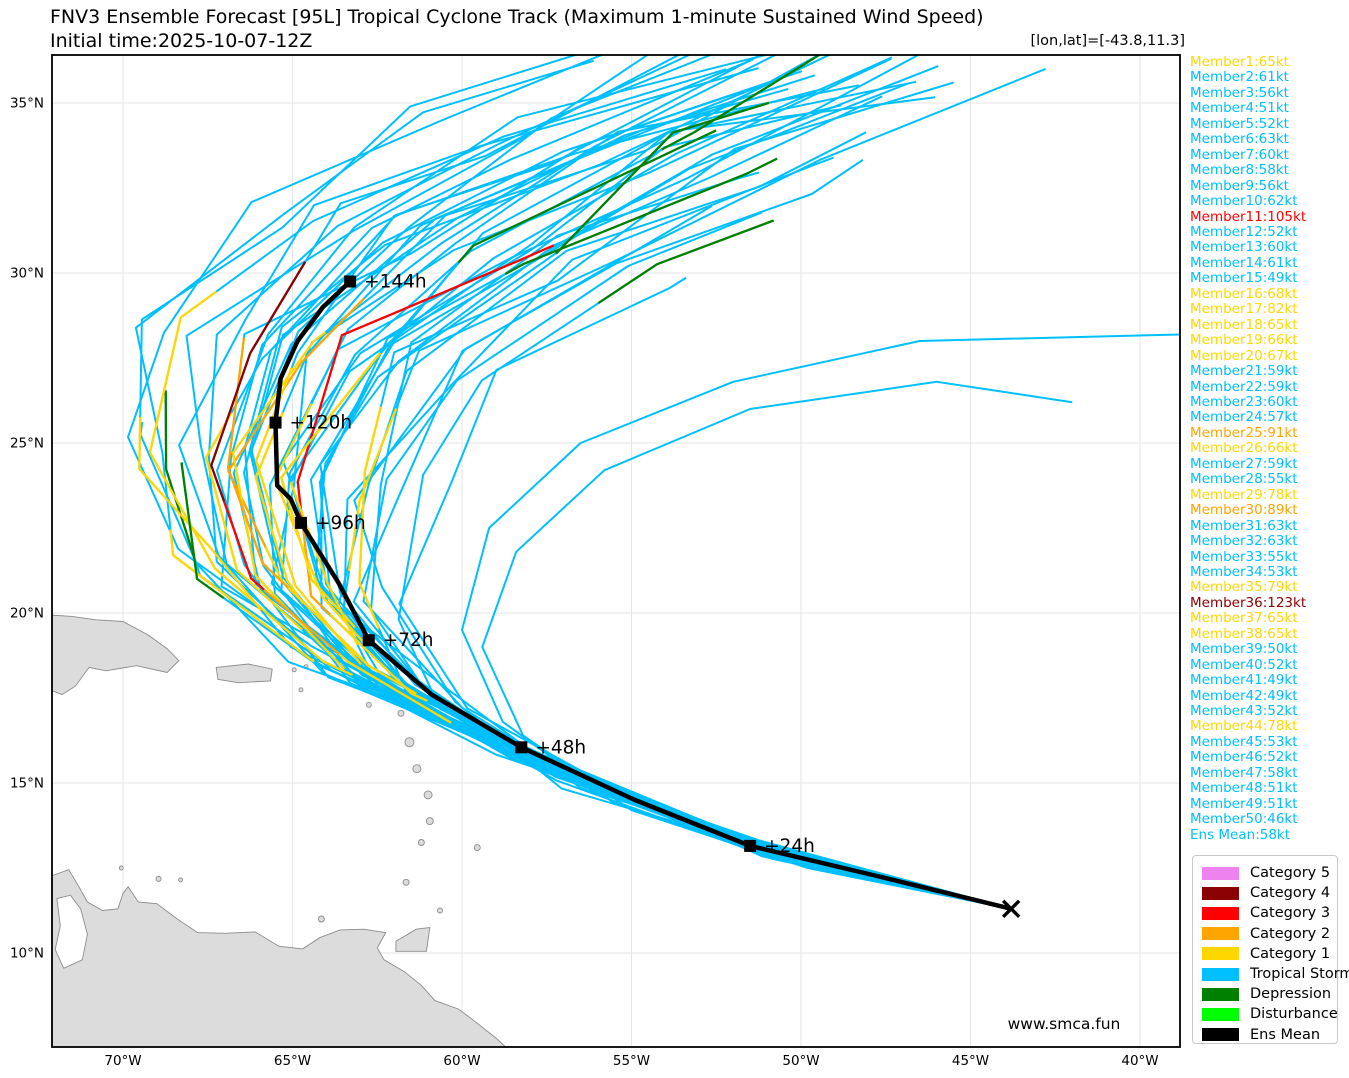 The image size is (1349, 1078). What do you see at coordinates (1244, 757) in the screenshot?
I see `member-intensity-row: Member46:52kt` at bounding box center [1244, 757].